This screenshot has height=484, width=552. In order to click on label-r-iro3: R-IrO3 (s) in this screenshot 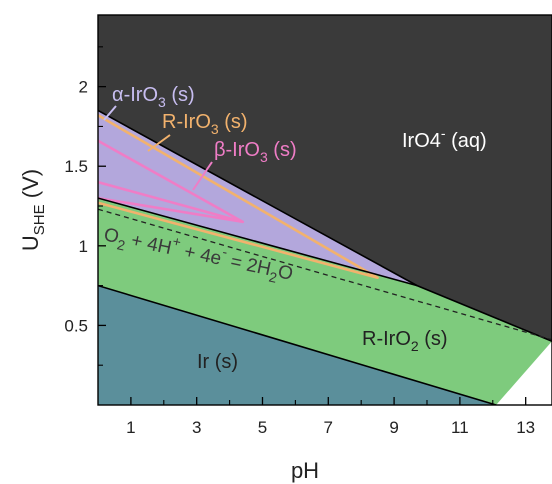, I will do `click(205, 124)`.